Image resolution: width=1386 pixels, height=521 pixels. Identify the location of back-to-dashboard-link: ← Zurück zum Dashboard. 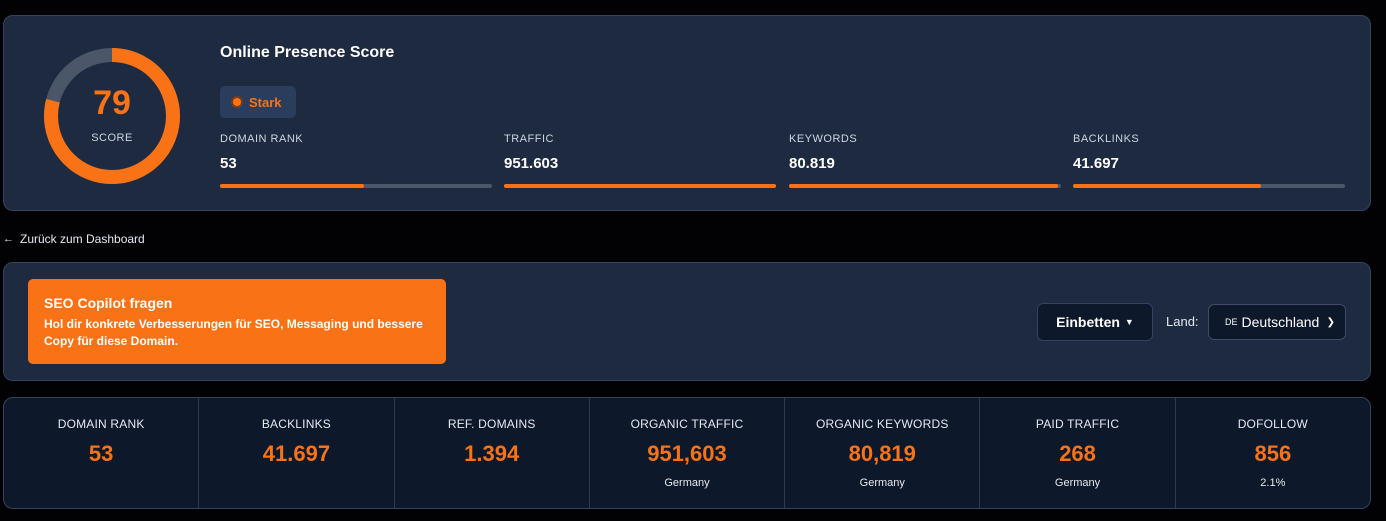
(74, 239).